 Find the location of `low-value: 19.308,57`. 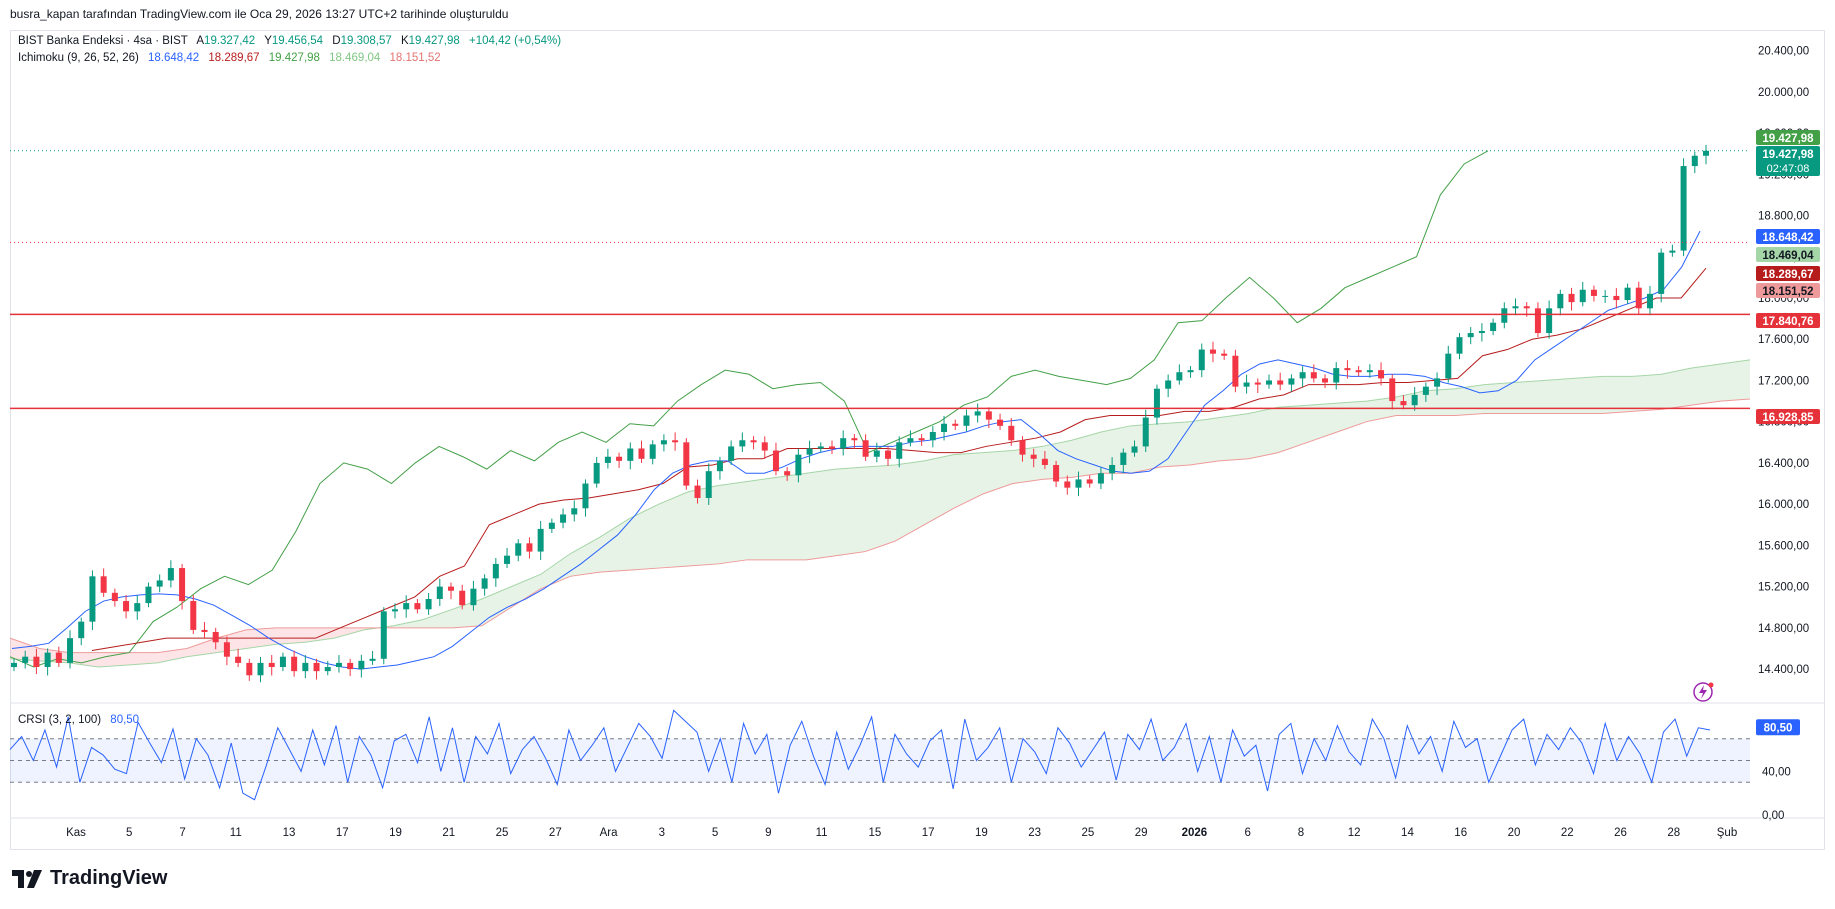

low-value: 19.308,57 is located at coordinates (366, 41).